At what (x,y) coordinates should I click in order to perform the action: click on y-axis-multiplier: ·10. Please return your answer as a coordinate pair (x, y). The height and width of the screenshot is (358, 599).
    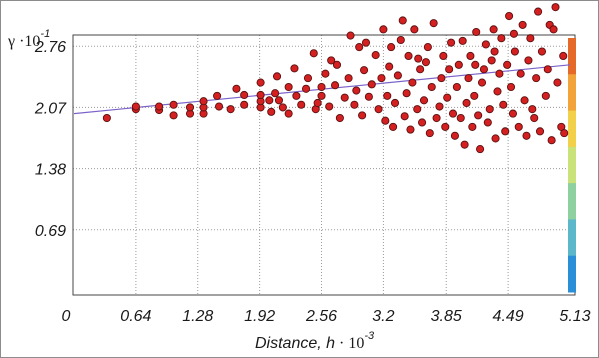
    Looking at the image, I should click on (27, 41).